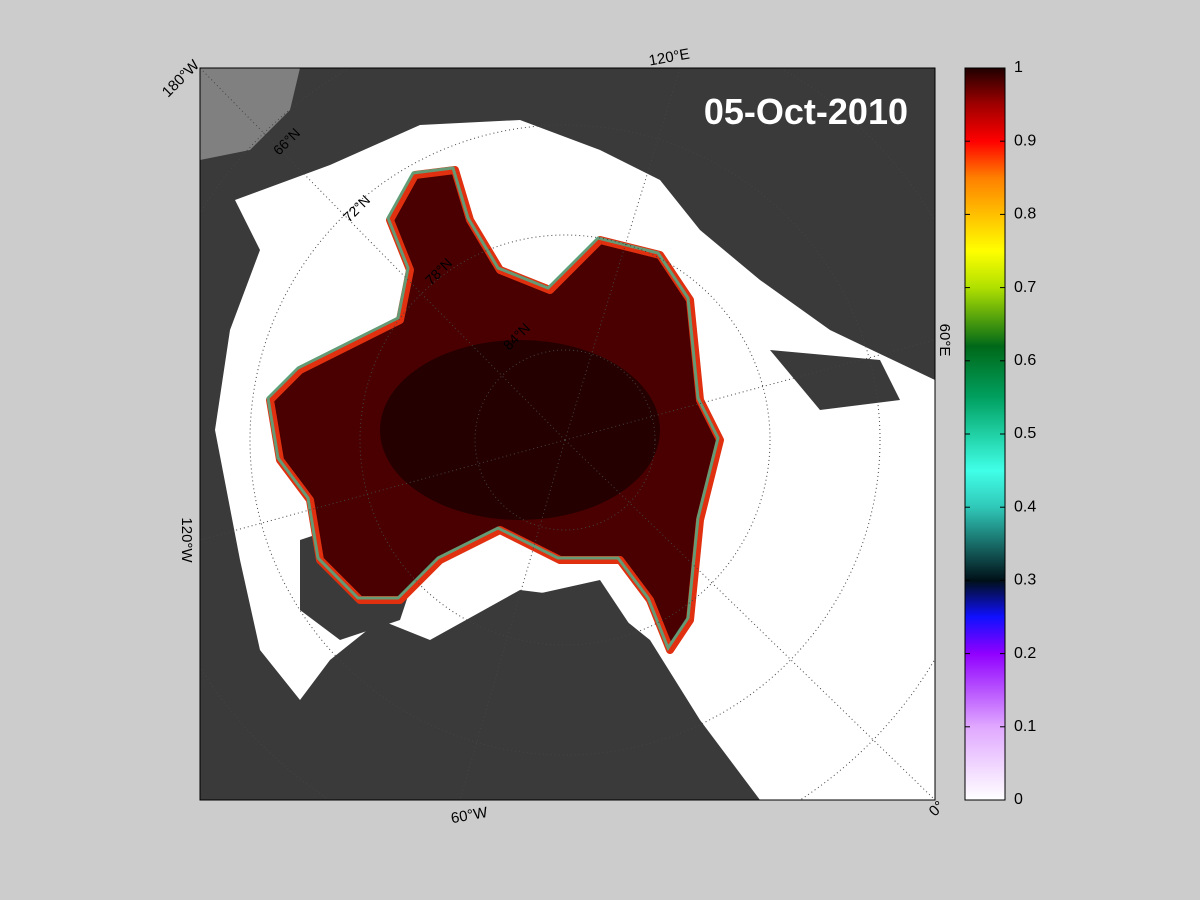 Image resolution: width=1200 pixels, height=900 pixels. I want to click on pack-ice, so click(520, 430).